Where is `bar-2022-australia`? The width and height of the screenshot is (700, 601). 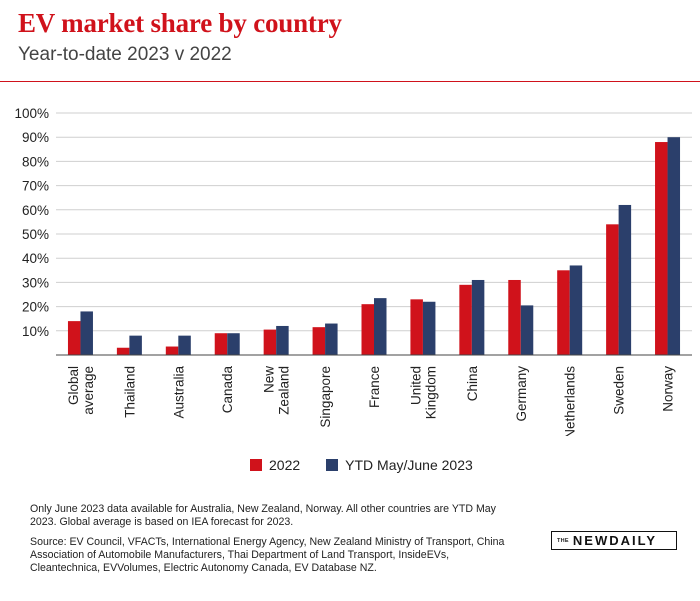
bar-2022-australia is located at coordinates (172, 350).